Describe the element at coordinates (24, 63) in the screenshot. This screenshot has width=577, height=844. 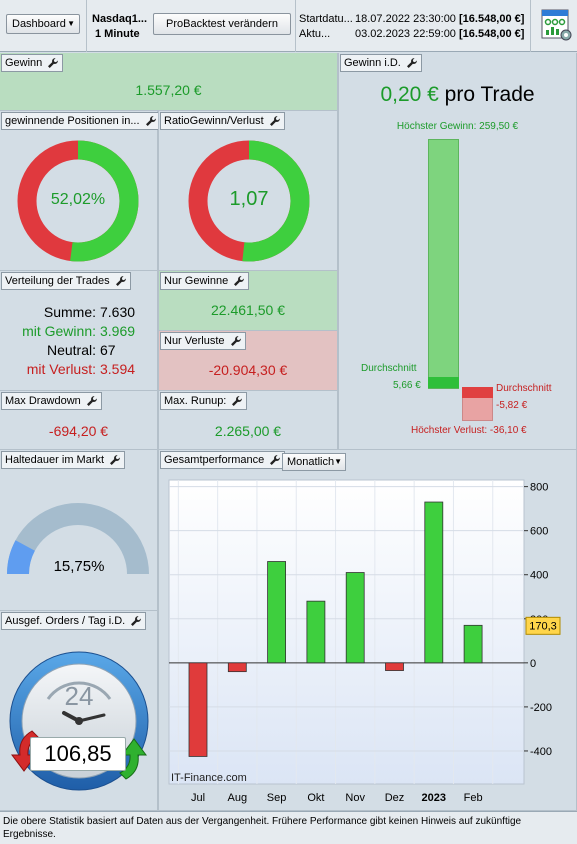
I see `gewinn-title-label: Gewinn` at that location.